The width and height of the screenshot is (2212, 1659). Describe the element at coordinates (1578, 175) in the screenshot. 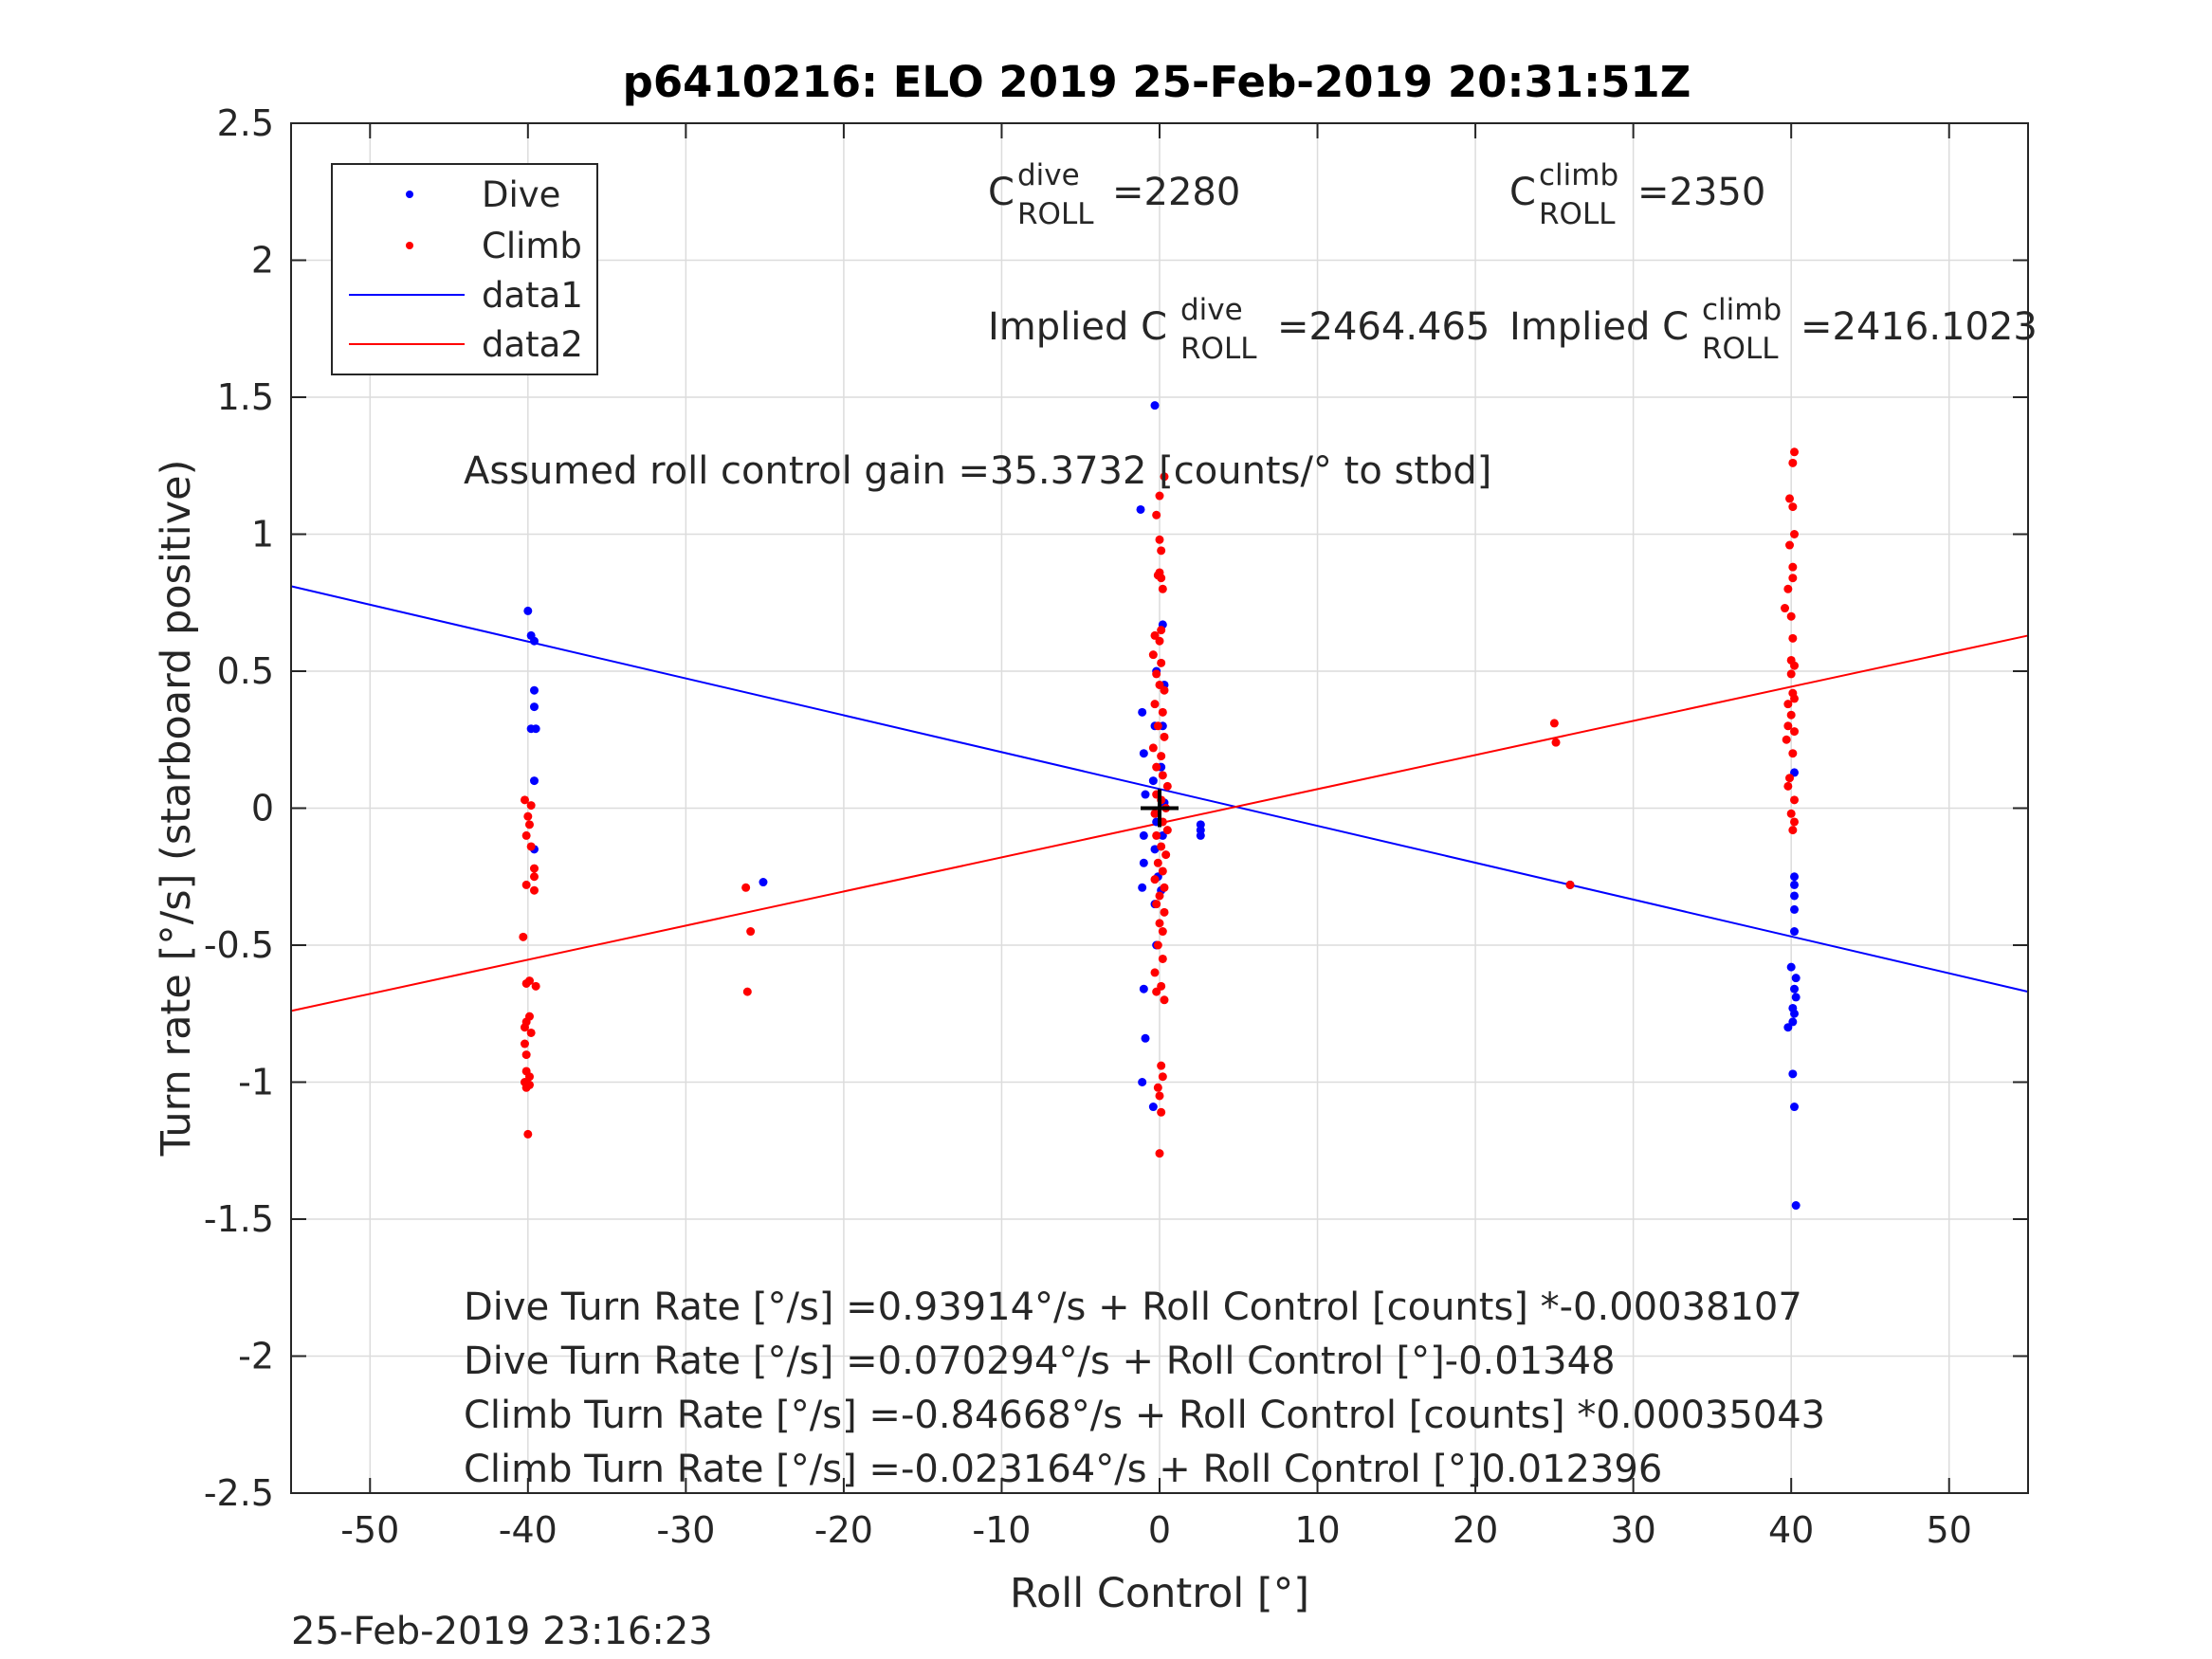

I see `c-climb-sup: climb` at that location.